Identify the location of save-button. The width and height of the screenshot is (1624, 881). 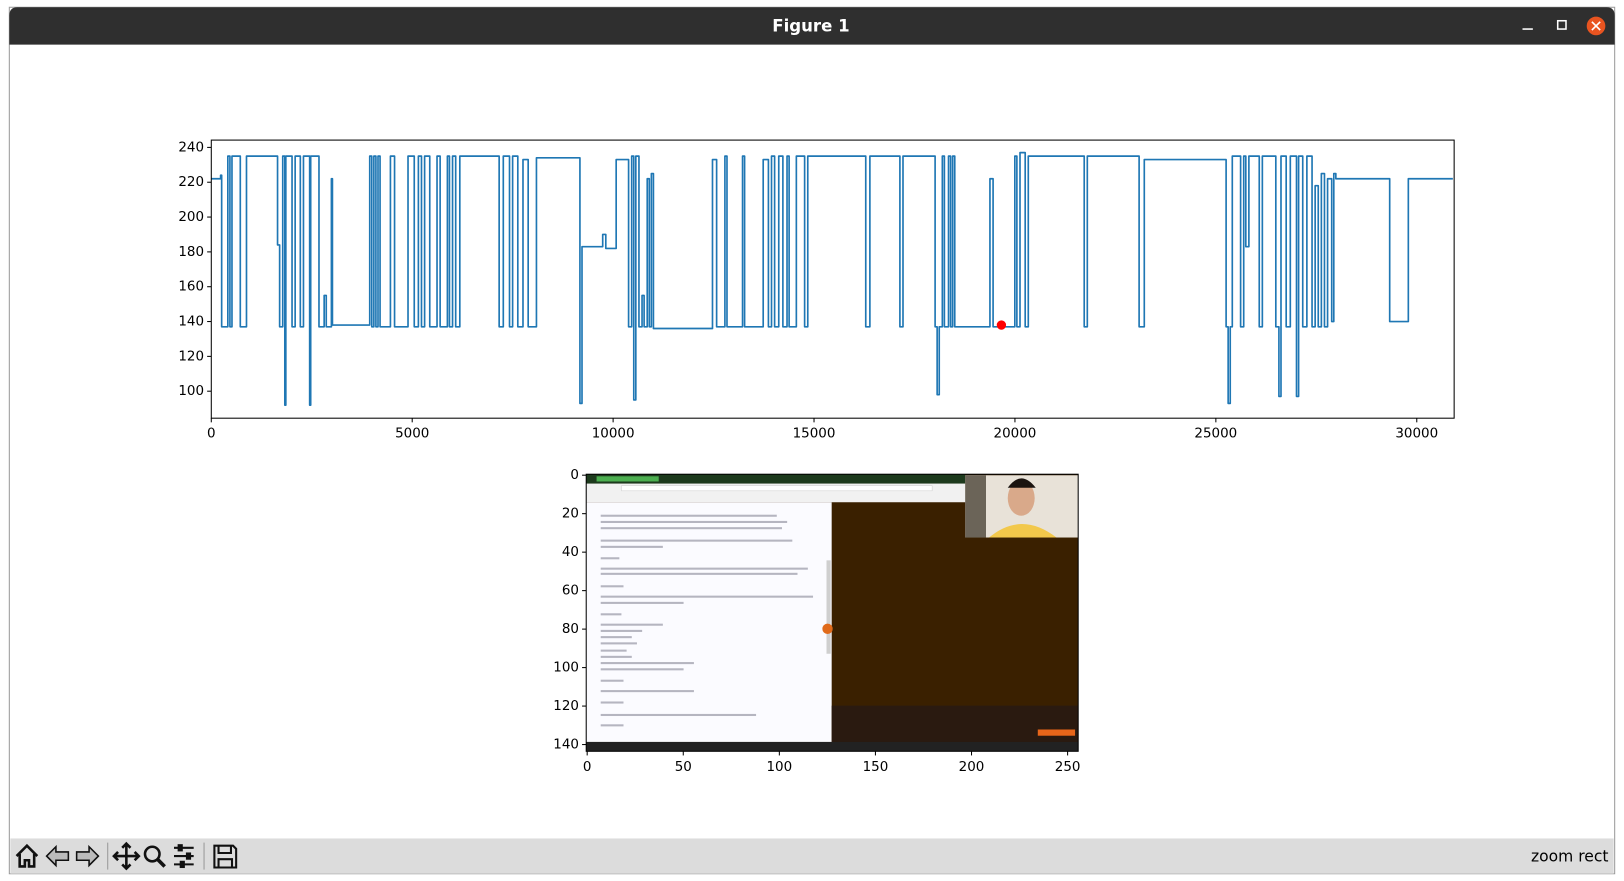
(225, 856).